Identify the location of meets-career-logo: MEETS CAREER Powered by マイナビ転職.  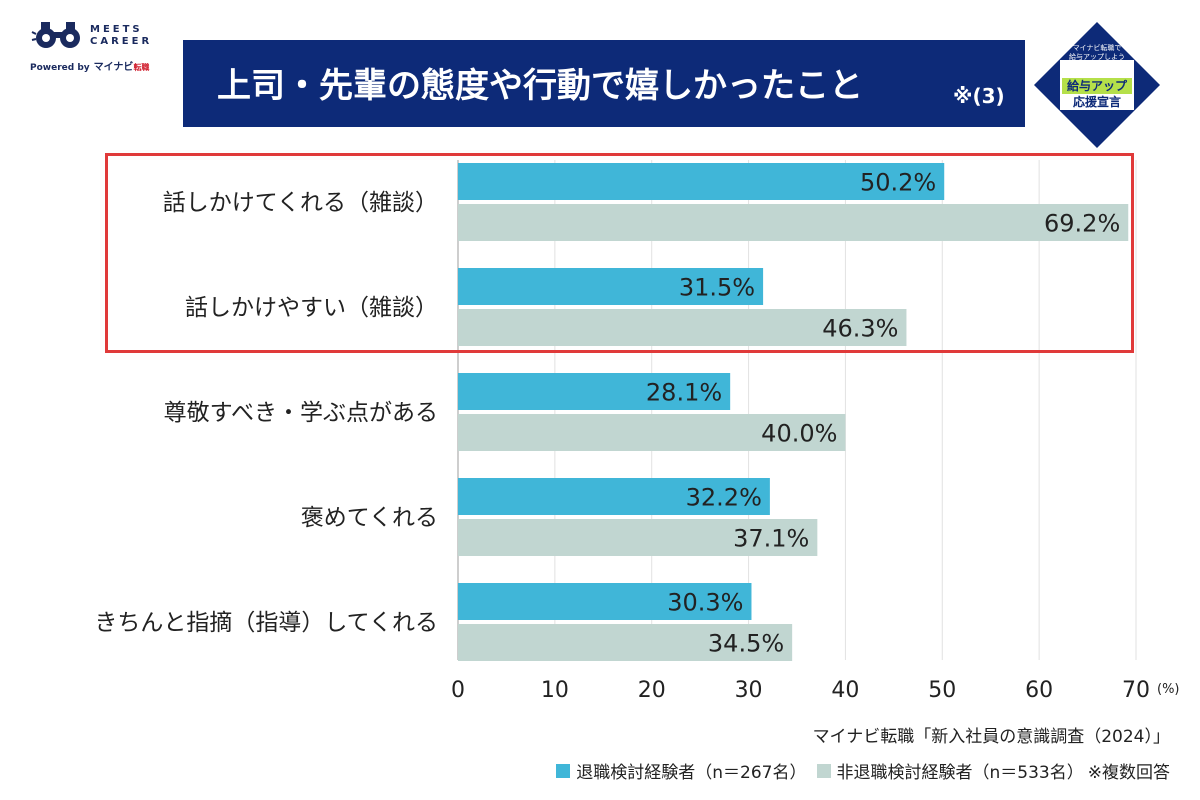
(100, 50).